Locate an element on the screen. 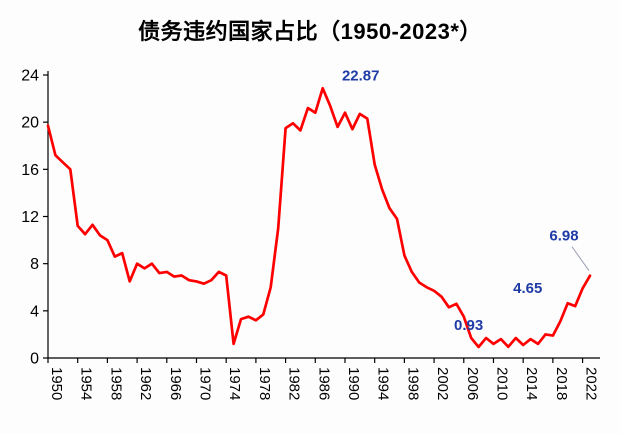  x-tick-label: 2010 is located at coordinates (501, 383).